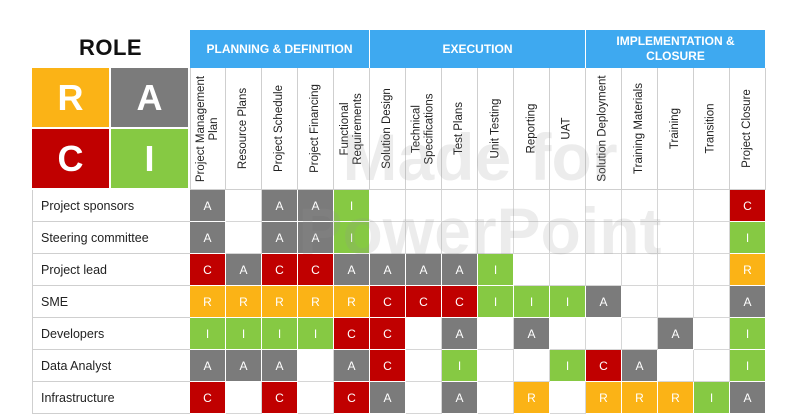 This screenshot has height=420, width=800. I want to click on task-header: Training, so click(676, 129).